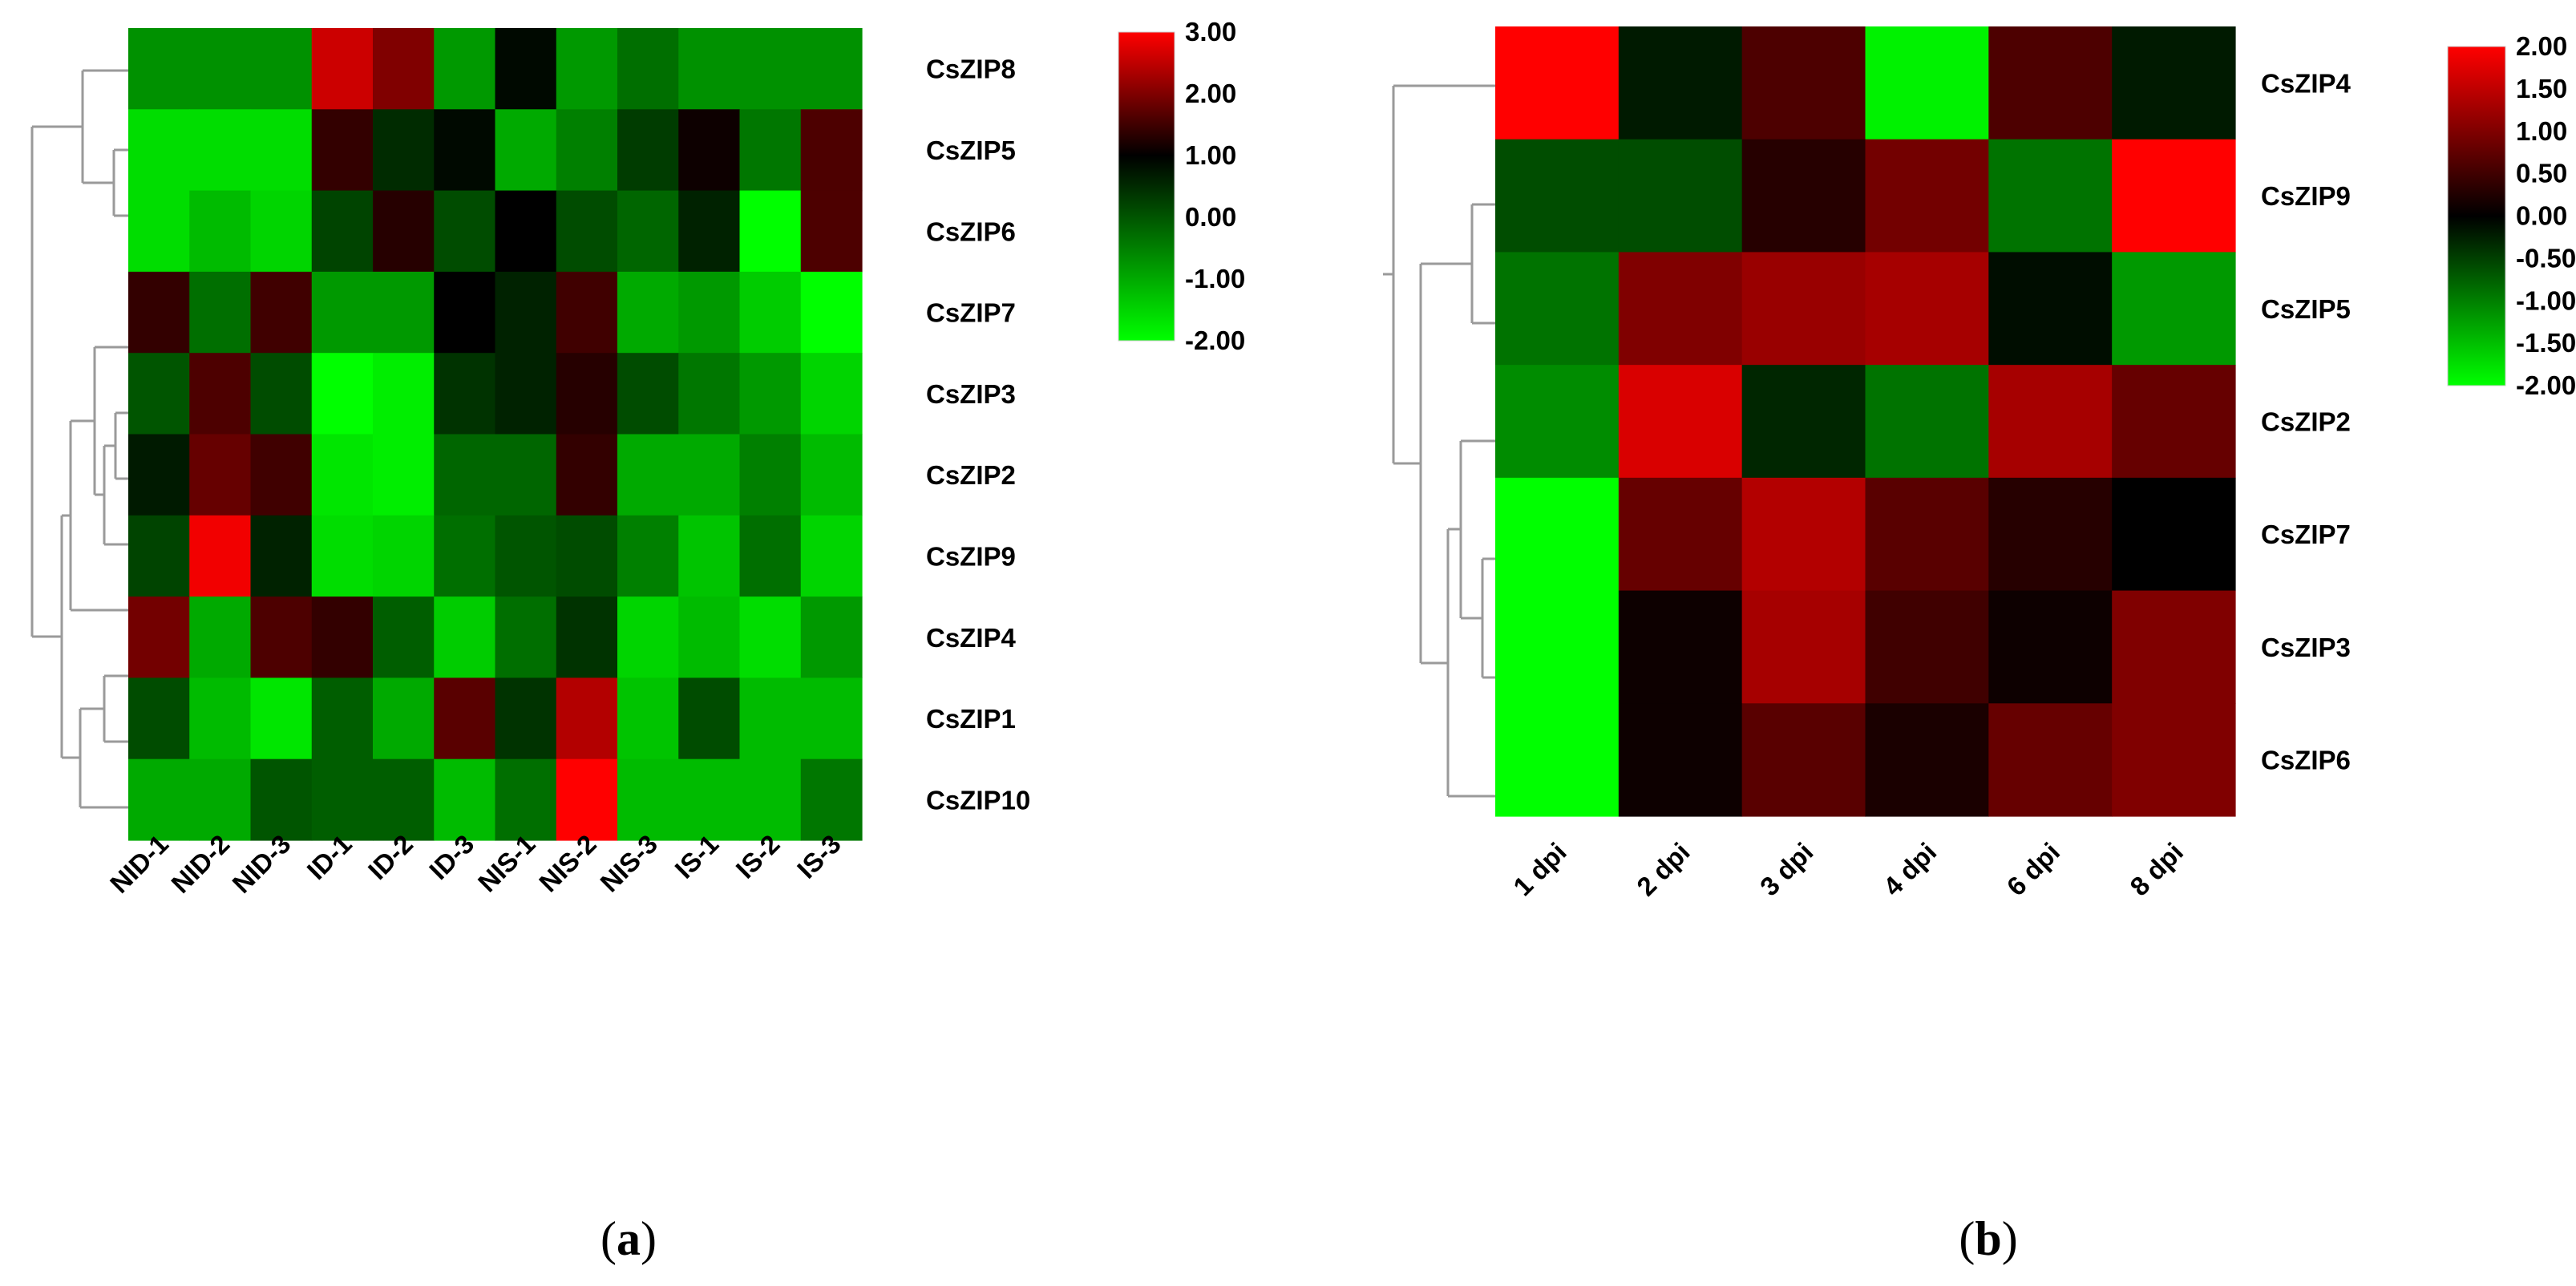 The height and width of the screenshot is (1286, 2576). I want to click on color-scale-tick-label: 1.50, so click(2541, 88).